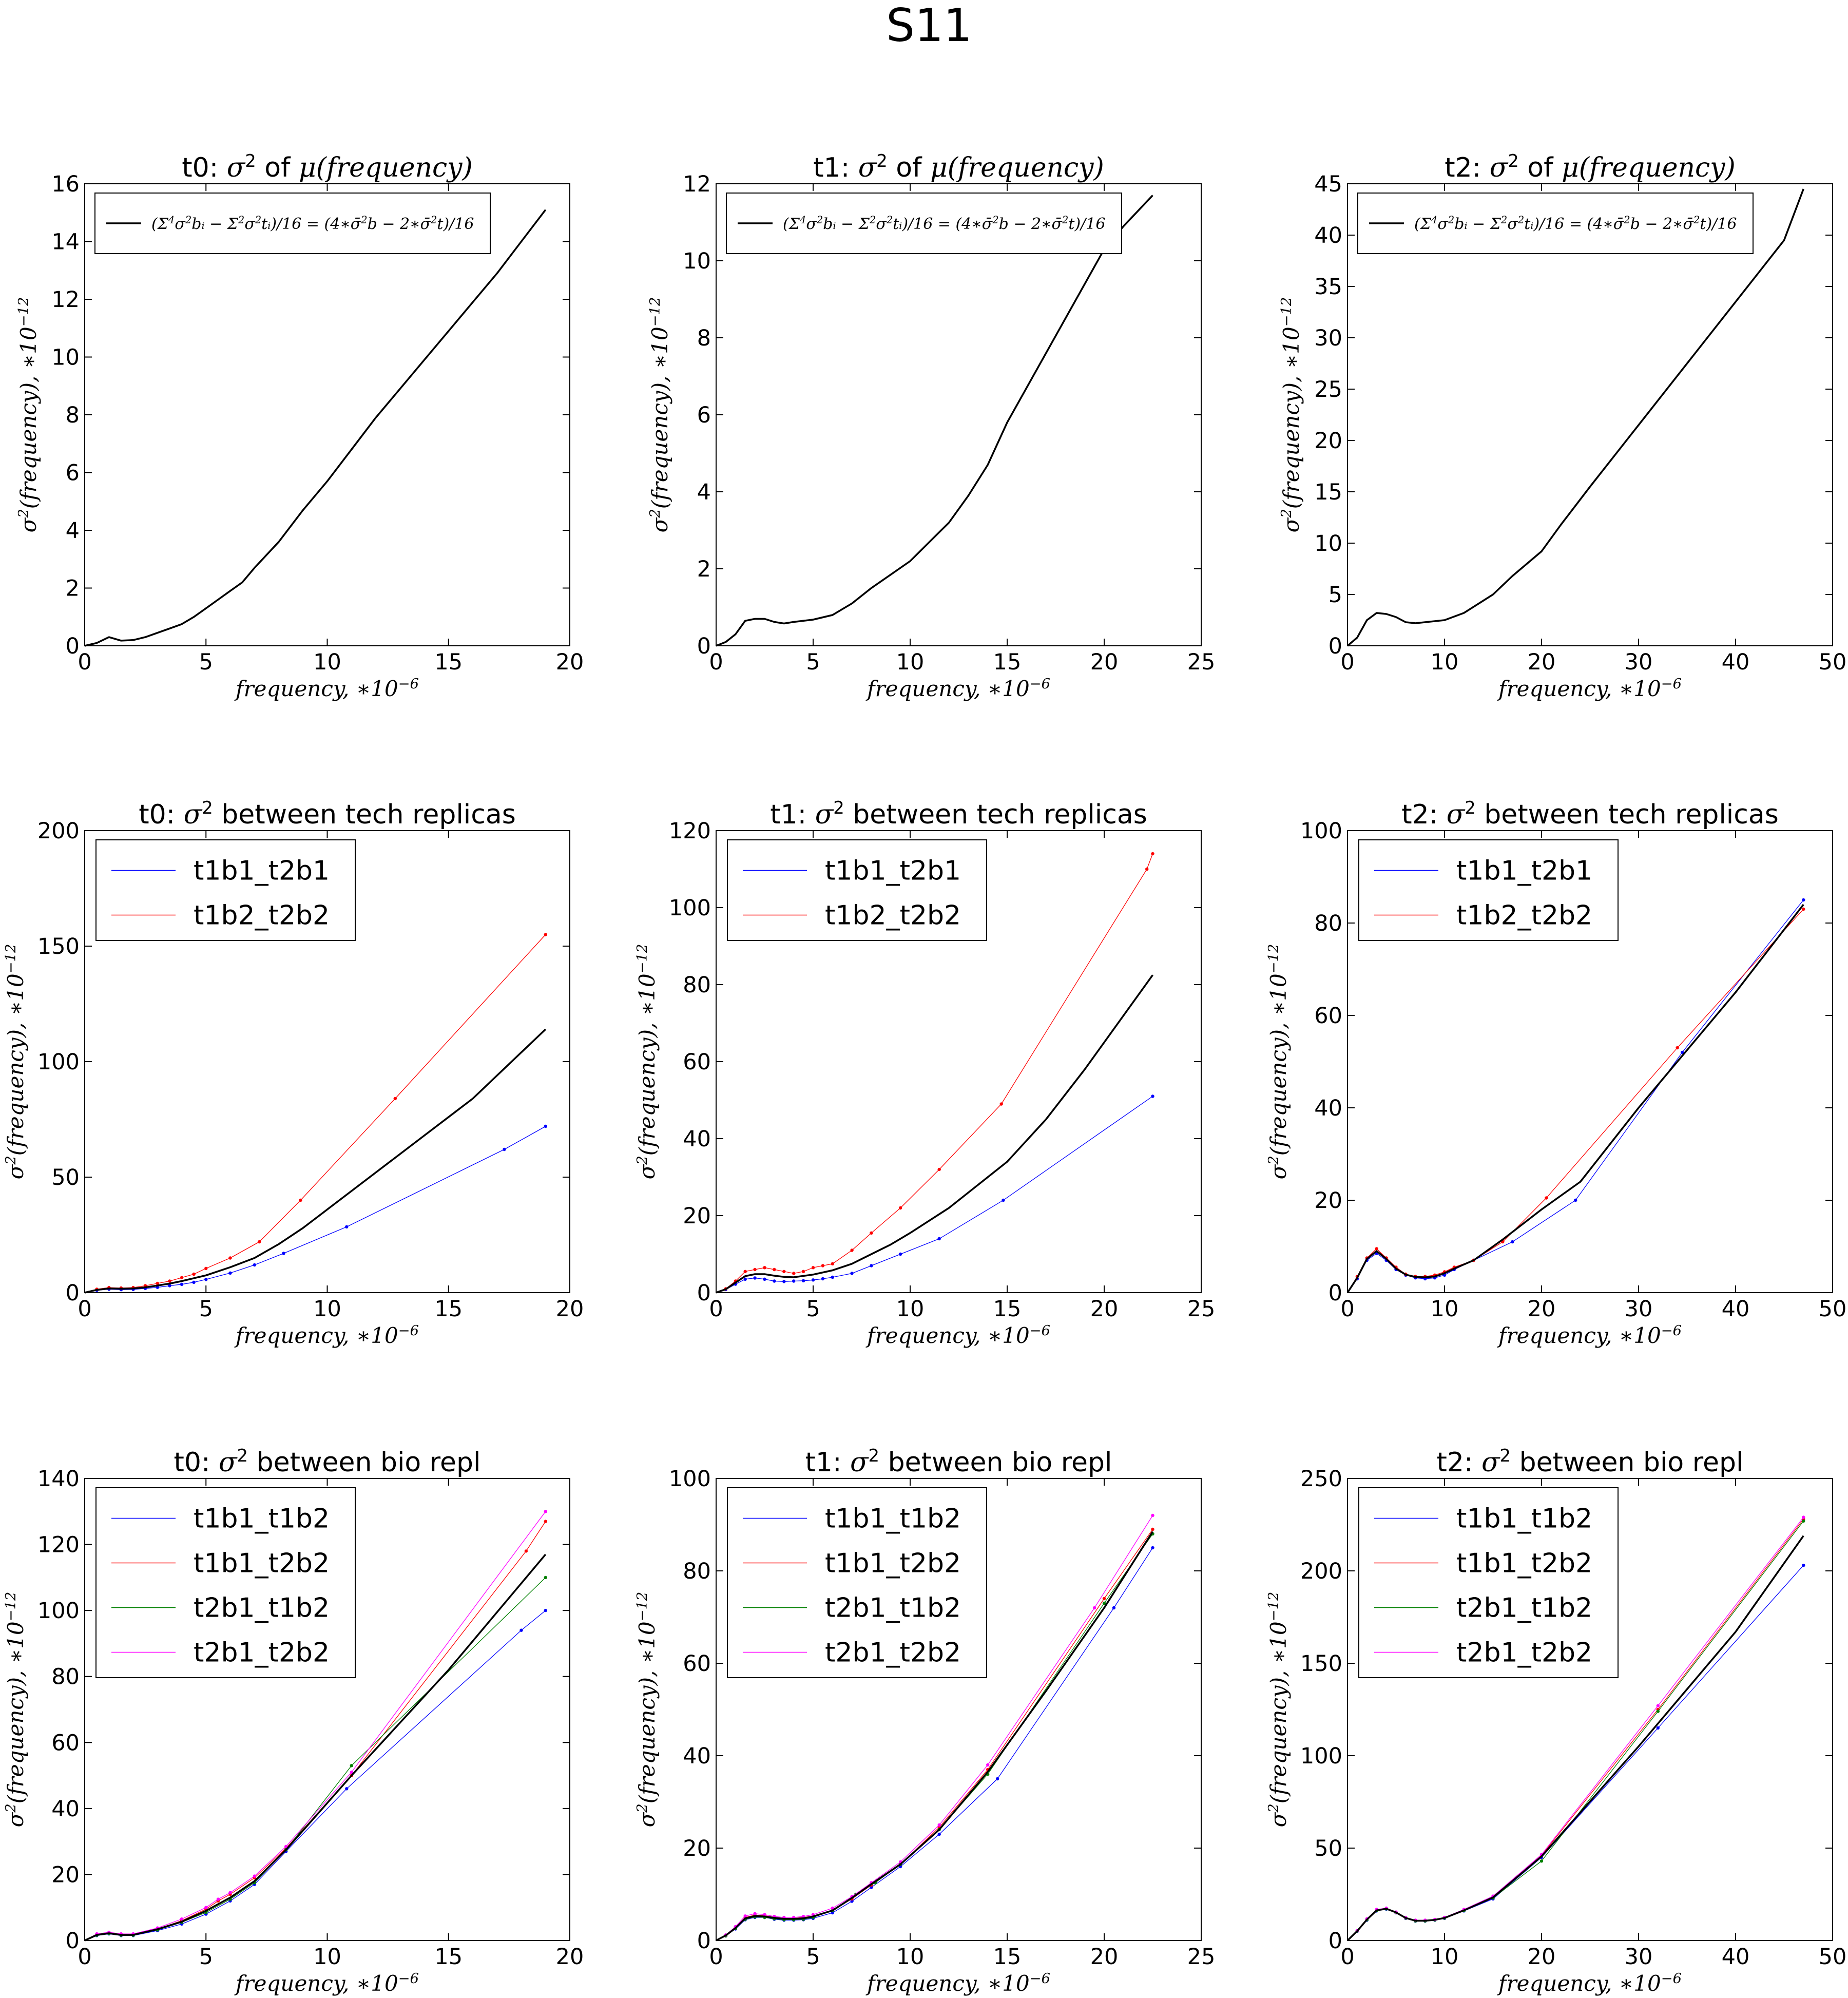 Image resolution: width=1848 pixels, height=1998 pixels. Describe the element at coordinates (262, 1653) in the screenshot. I see `legend-label: t2b1_t2b2` at that location.